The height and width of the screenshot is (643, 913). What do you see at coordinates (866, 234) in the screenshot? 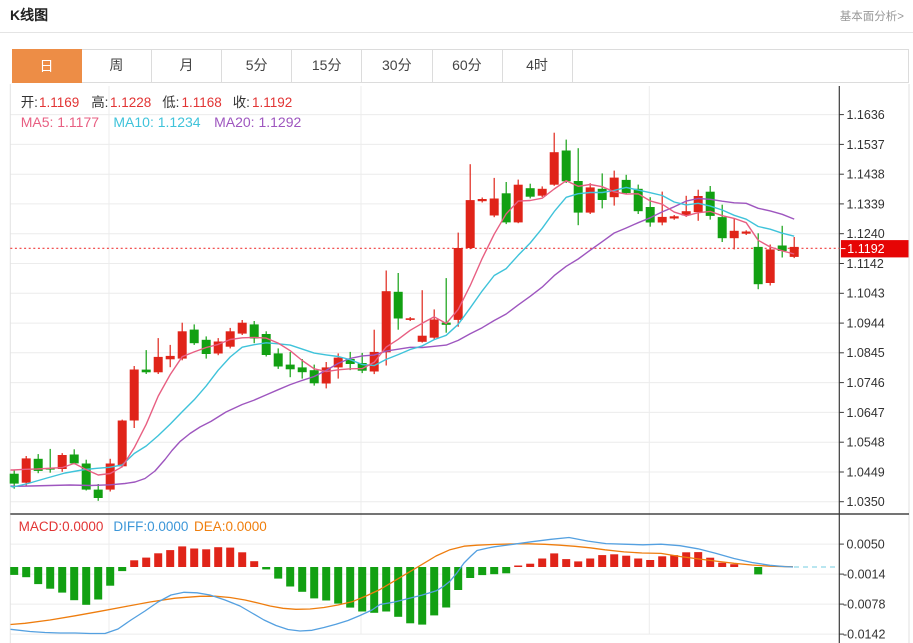
I see `svg-text: 1.1240` at bounding box center [866, 234].